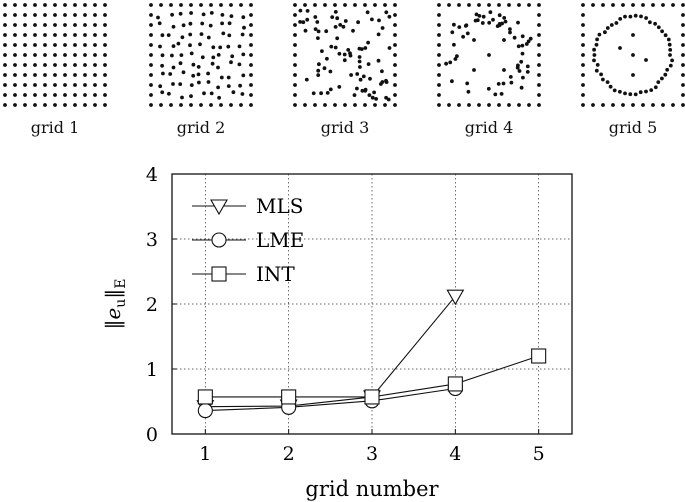 Image resolution: width=685 pixels, height=502 pixels. What do you see at coordinates (279, 206) in the screenshot?
I see `legend-label-mls: MLS` at bounding box center [279, 206].